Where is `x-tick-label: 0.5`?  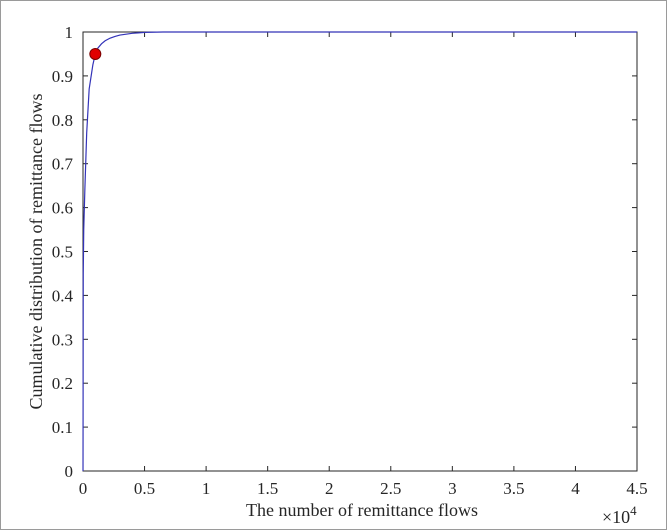
x-tick-label: 0.5 is located at coordinates (144, 488).